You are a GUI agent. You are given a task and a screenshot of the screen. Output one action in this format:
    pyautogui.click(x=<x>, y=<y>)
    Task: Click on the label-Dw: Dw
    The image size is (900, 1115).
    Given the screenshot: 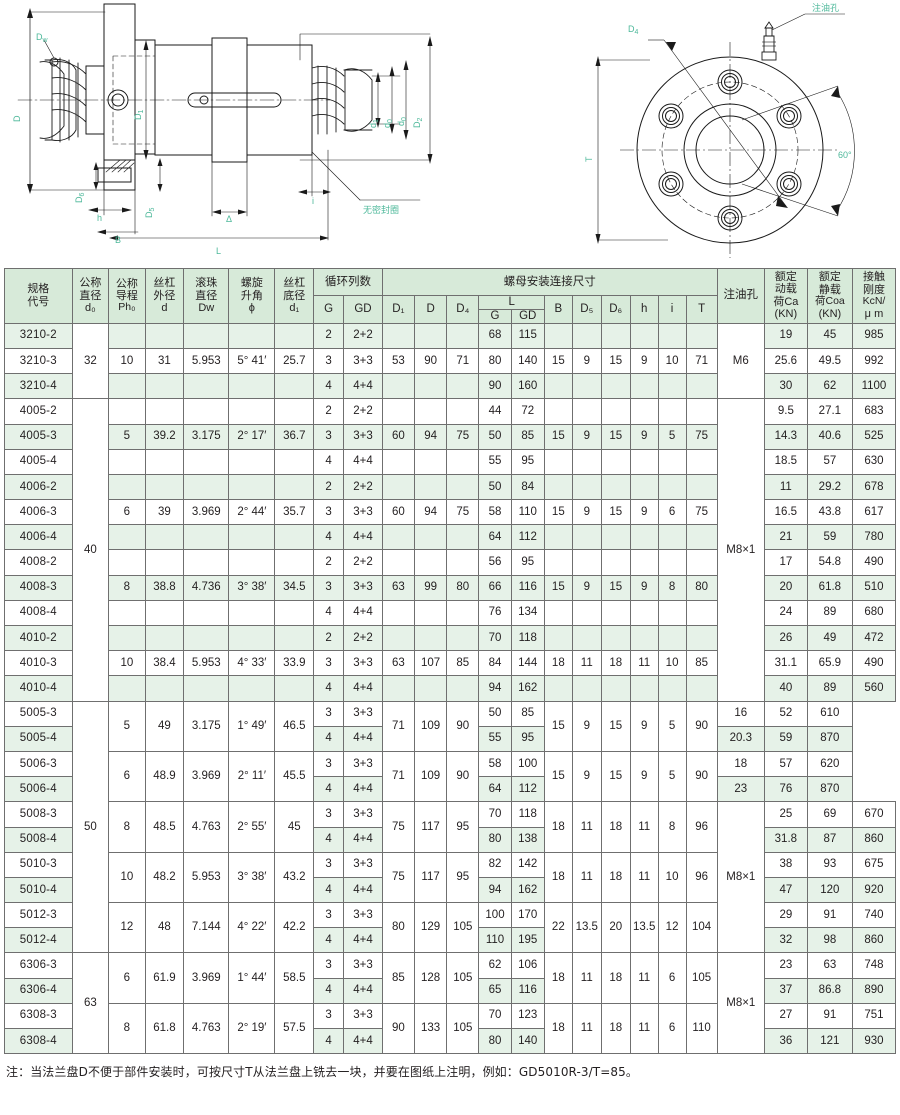 What is the action you would take?
    pyautogui.click(x=42, y=38)
    